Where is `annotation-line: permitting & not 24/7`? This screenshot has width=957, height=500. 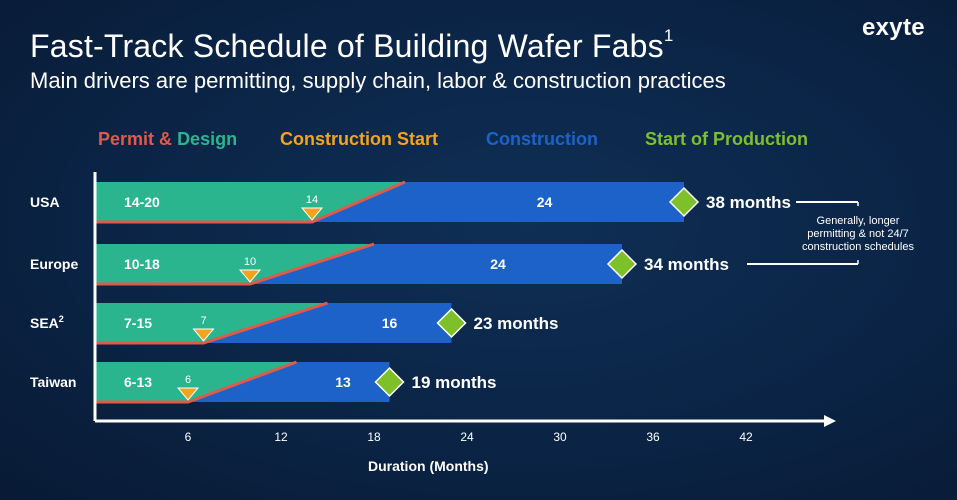
annotation-line: permitting & not 24/7 is located at coordinates (858, 234).